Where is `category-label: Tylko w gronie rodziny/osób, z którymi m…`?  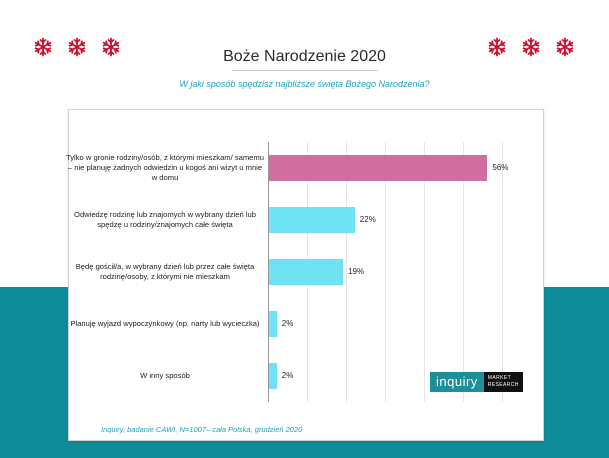
category-label: Tylko w gronie rodziny/osób, z którymi m… is located at coordinates (165, 167).